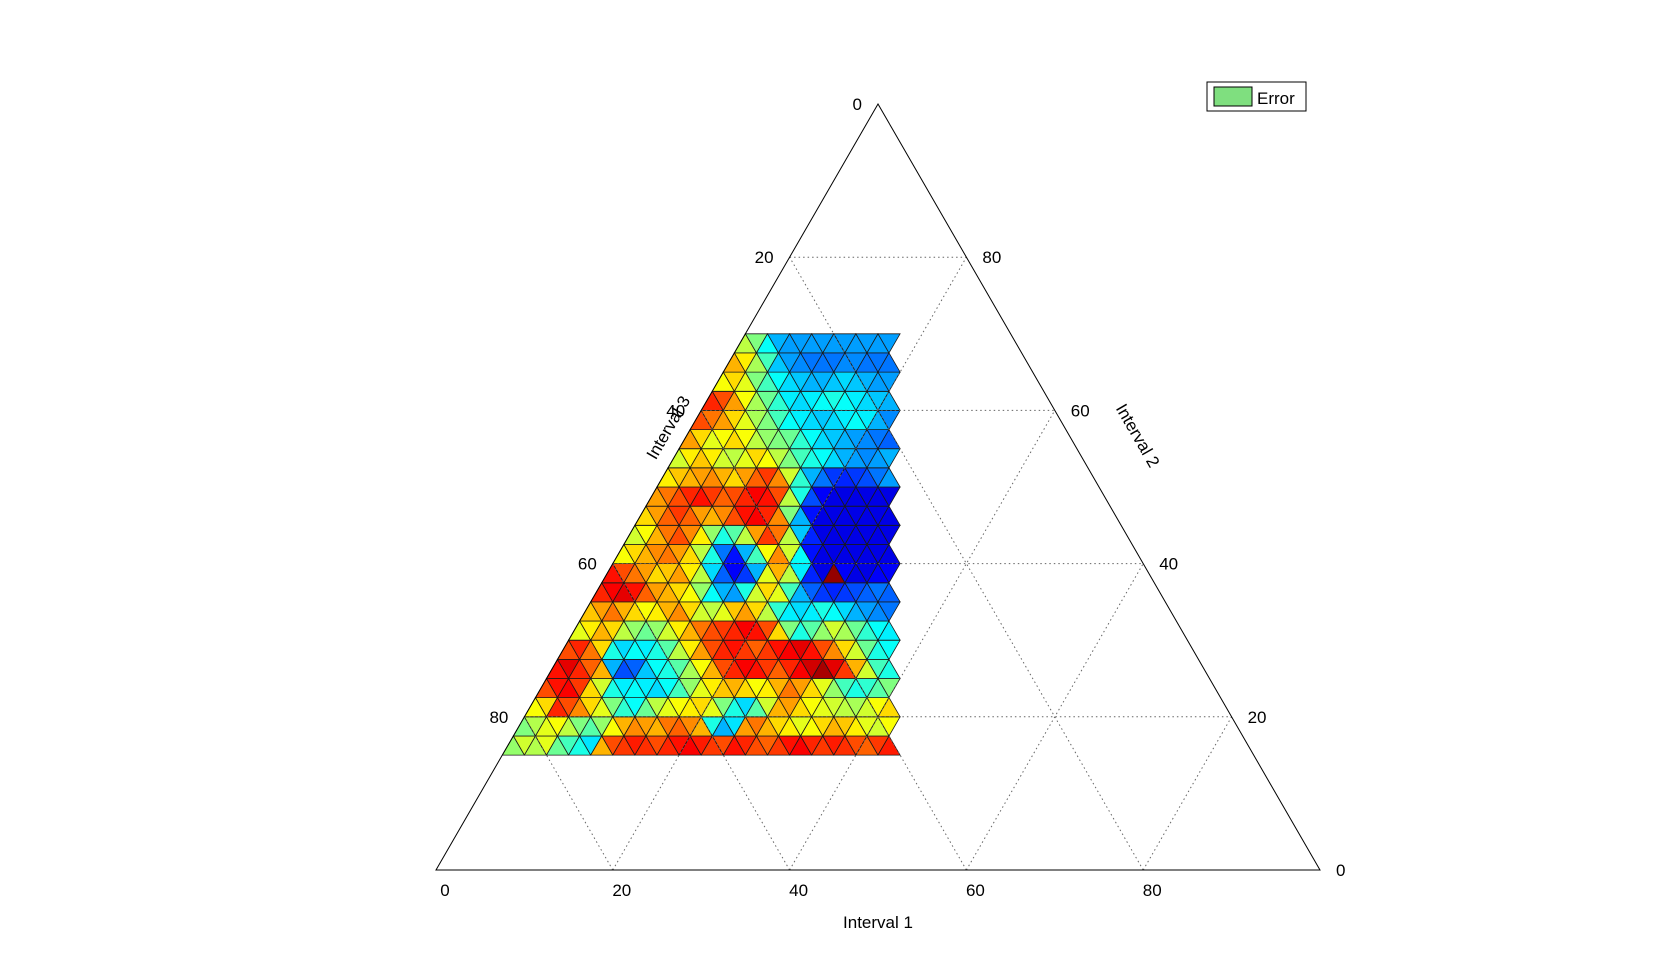 Image resolution: width=1680 pixels, height=968 pixels. I want to click on axis-label-interval-2: Interval 2, so click(1137, 436).